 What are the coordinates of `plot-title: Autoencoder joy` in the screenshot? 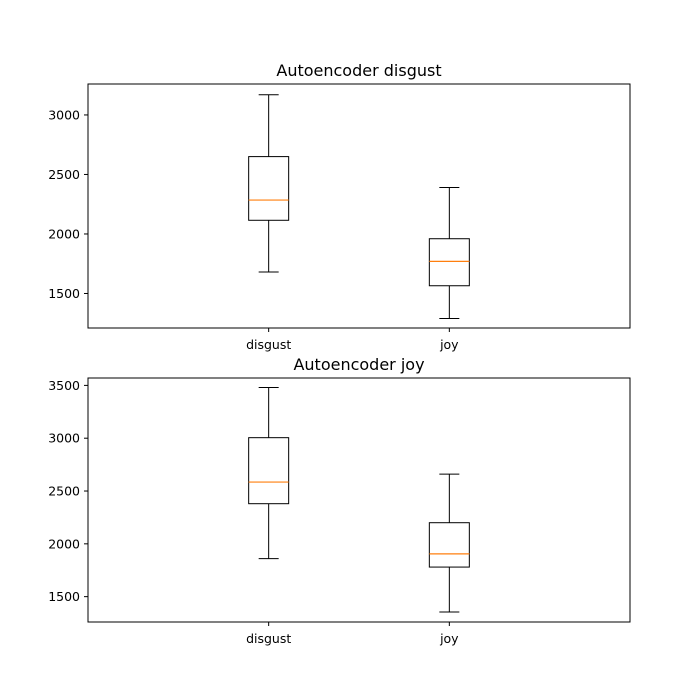 It's located at (358, 364).